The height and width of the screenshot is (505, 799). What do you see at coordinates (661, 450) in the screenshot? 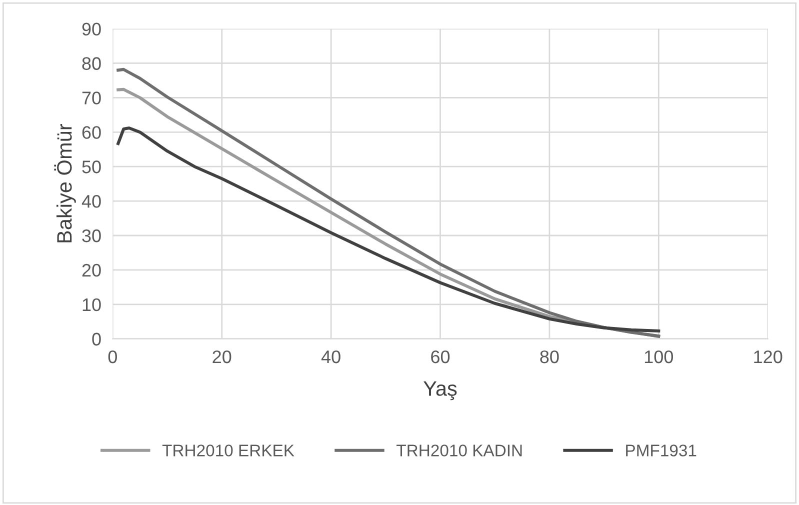
I see `legend-label: PMF1931` at bounding box center [661, 450].